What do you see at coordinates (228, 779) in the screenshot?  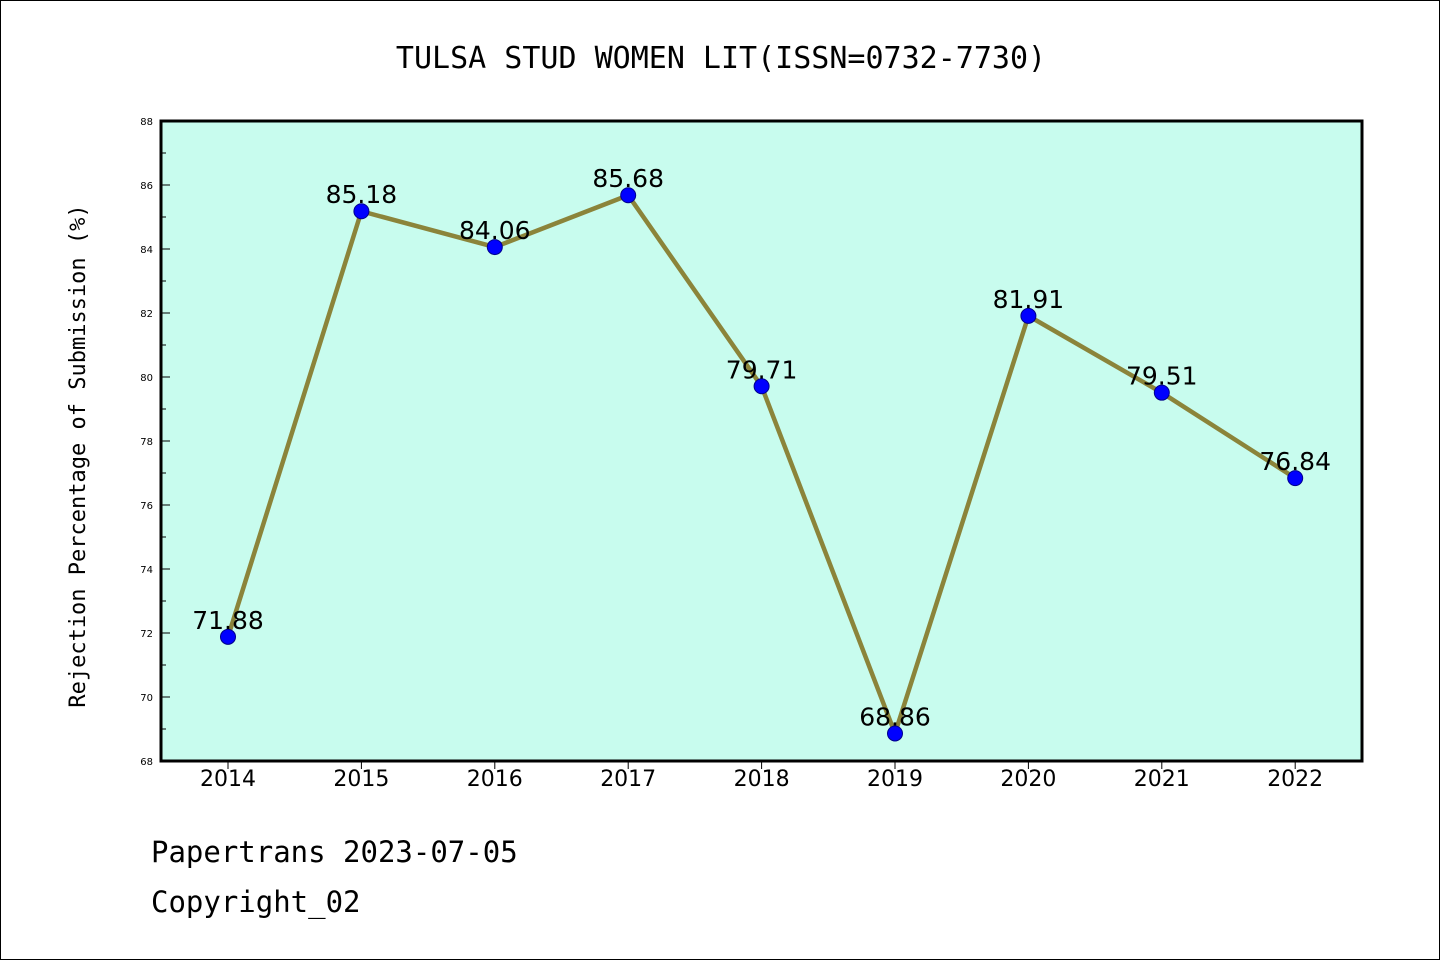 I see `x-tick-label: 2014` at bounding box center [228, 779].